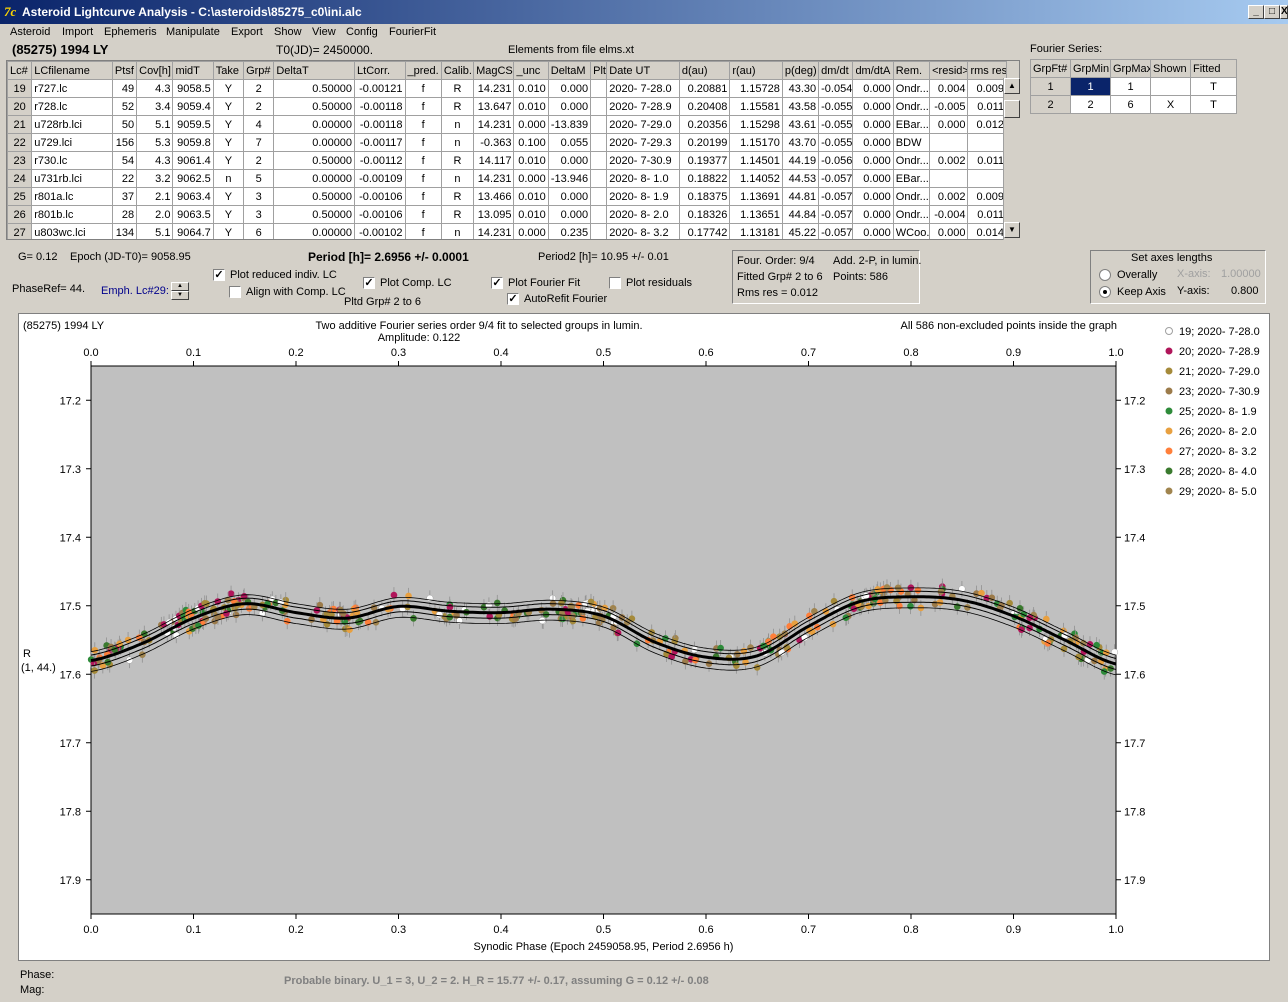 The height and width of the screenshot is (1002, 1288). I want to click on table-cell: 22, so click(20, 142).